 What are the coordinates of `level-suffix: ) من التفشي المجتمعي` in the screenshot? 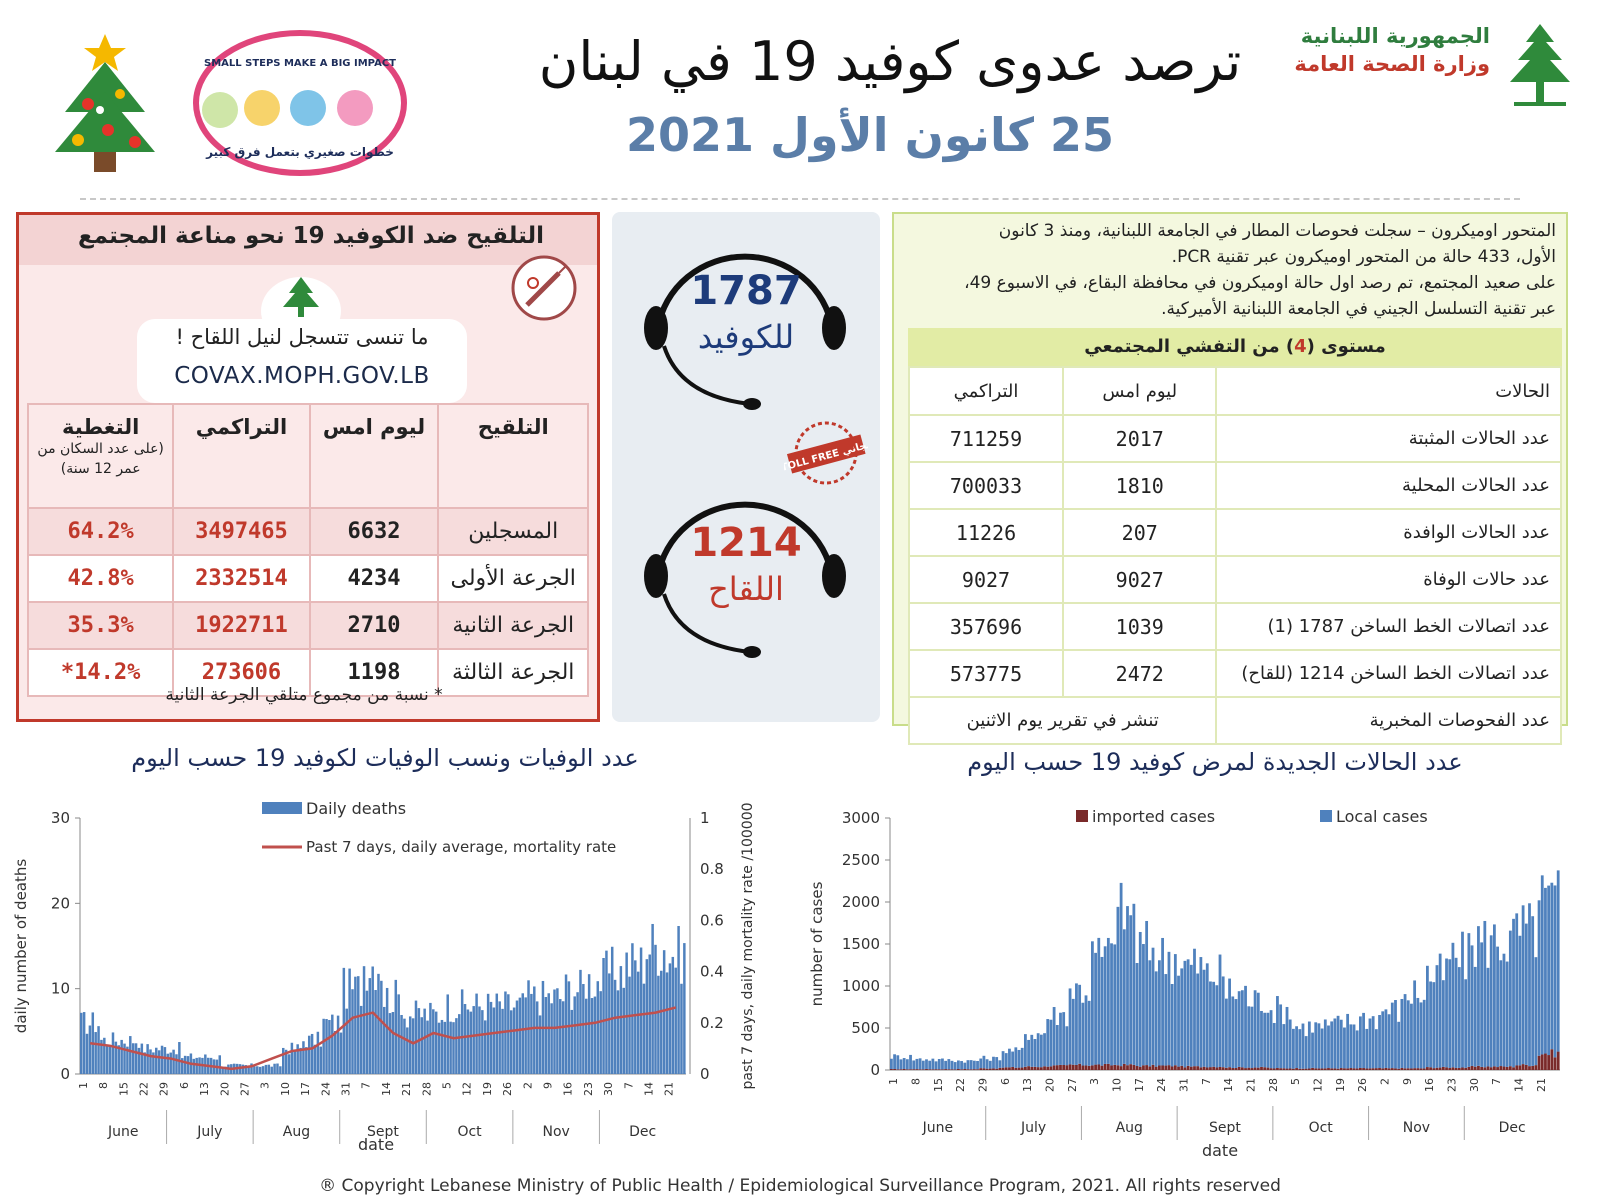 It's located at (1189, 346).